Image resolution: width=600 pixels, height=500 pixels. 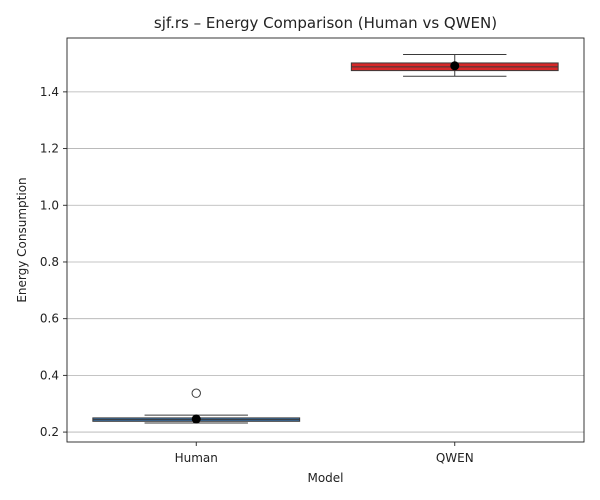 What do you see at coordinates (49, 432) in the screenshot?
I see `y-tick-label: 0.2` at bounding box center [49, 432].